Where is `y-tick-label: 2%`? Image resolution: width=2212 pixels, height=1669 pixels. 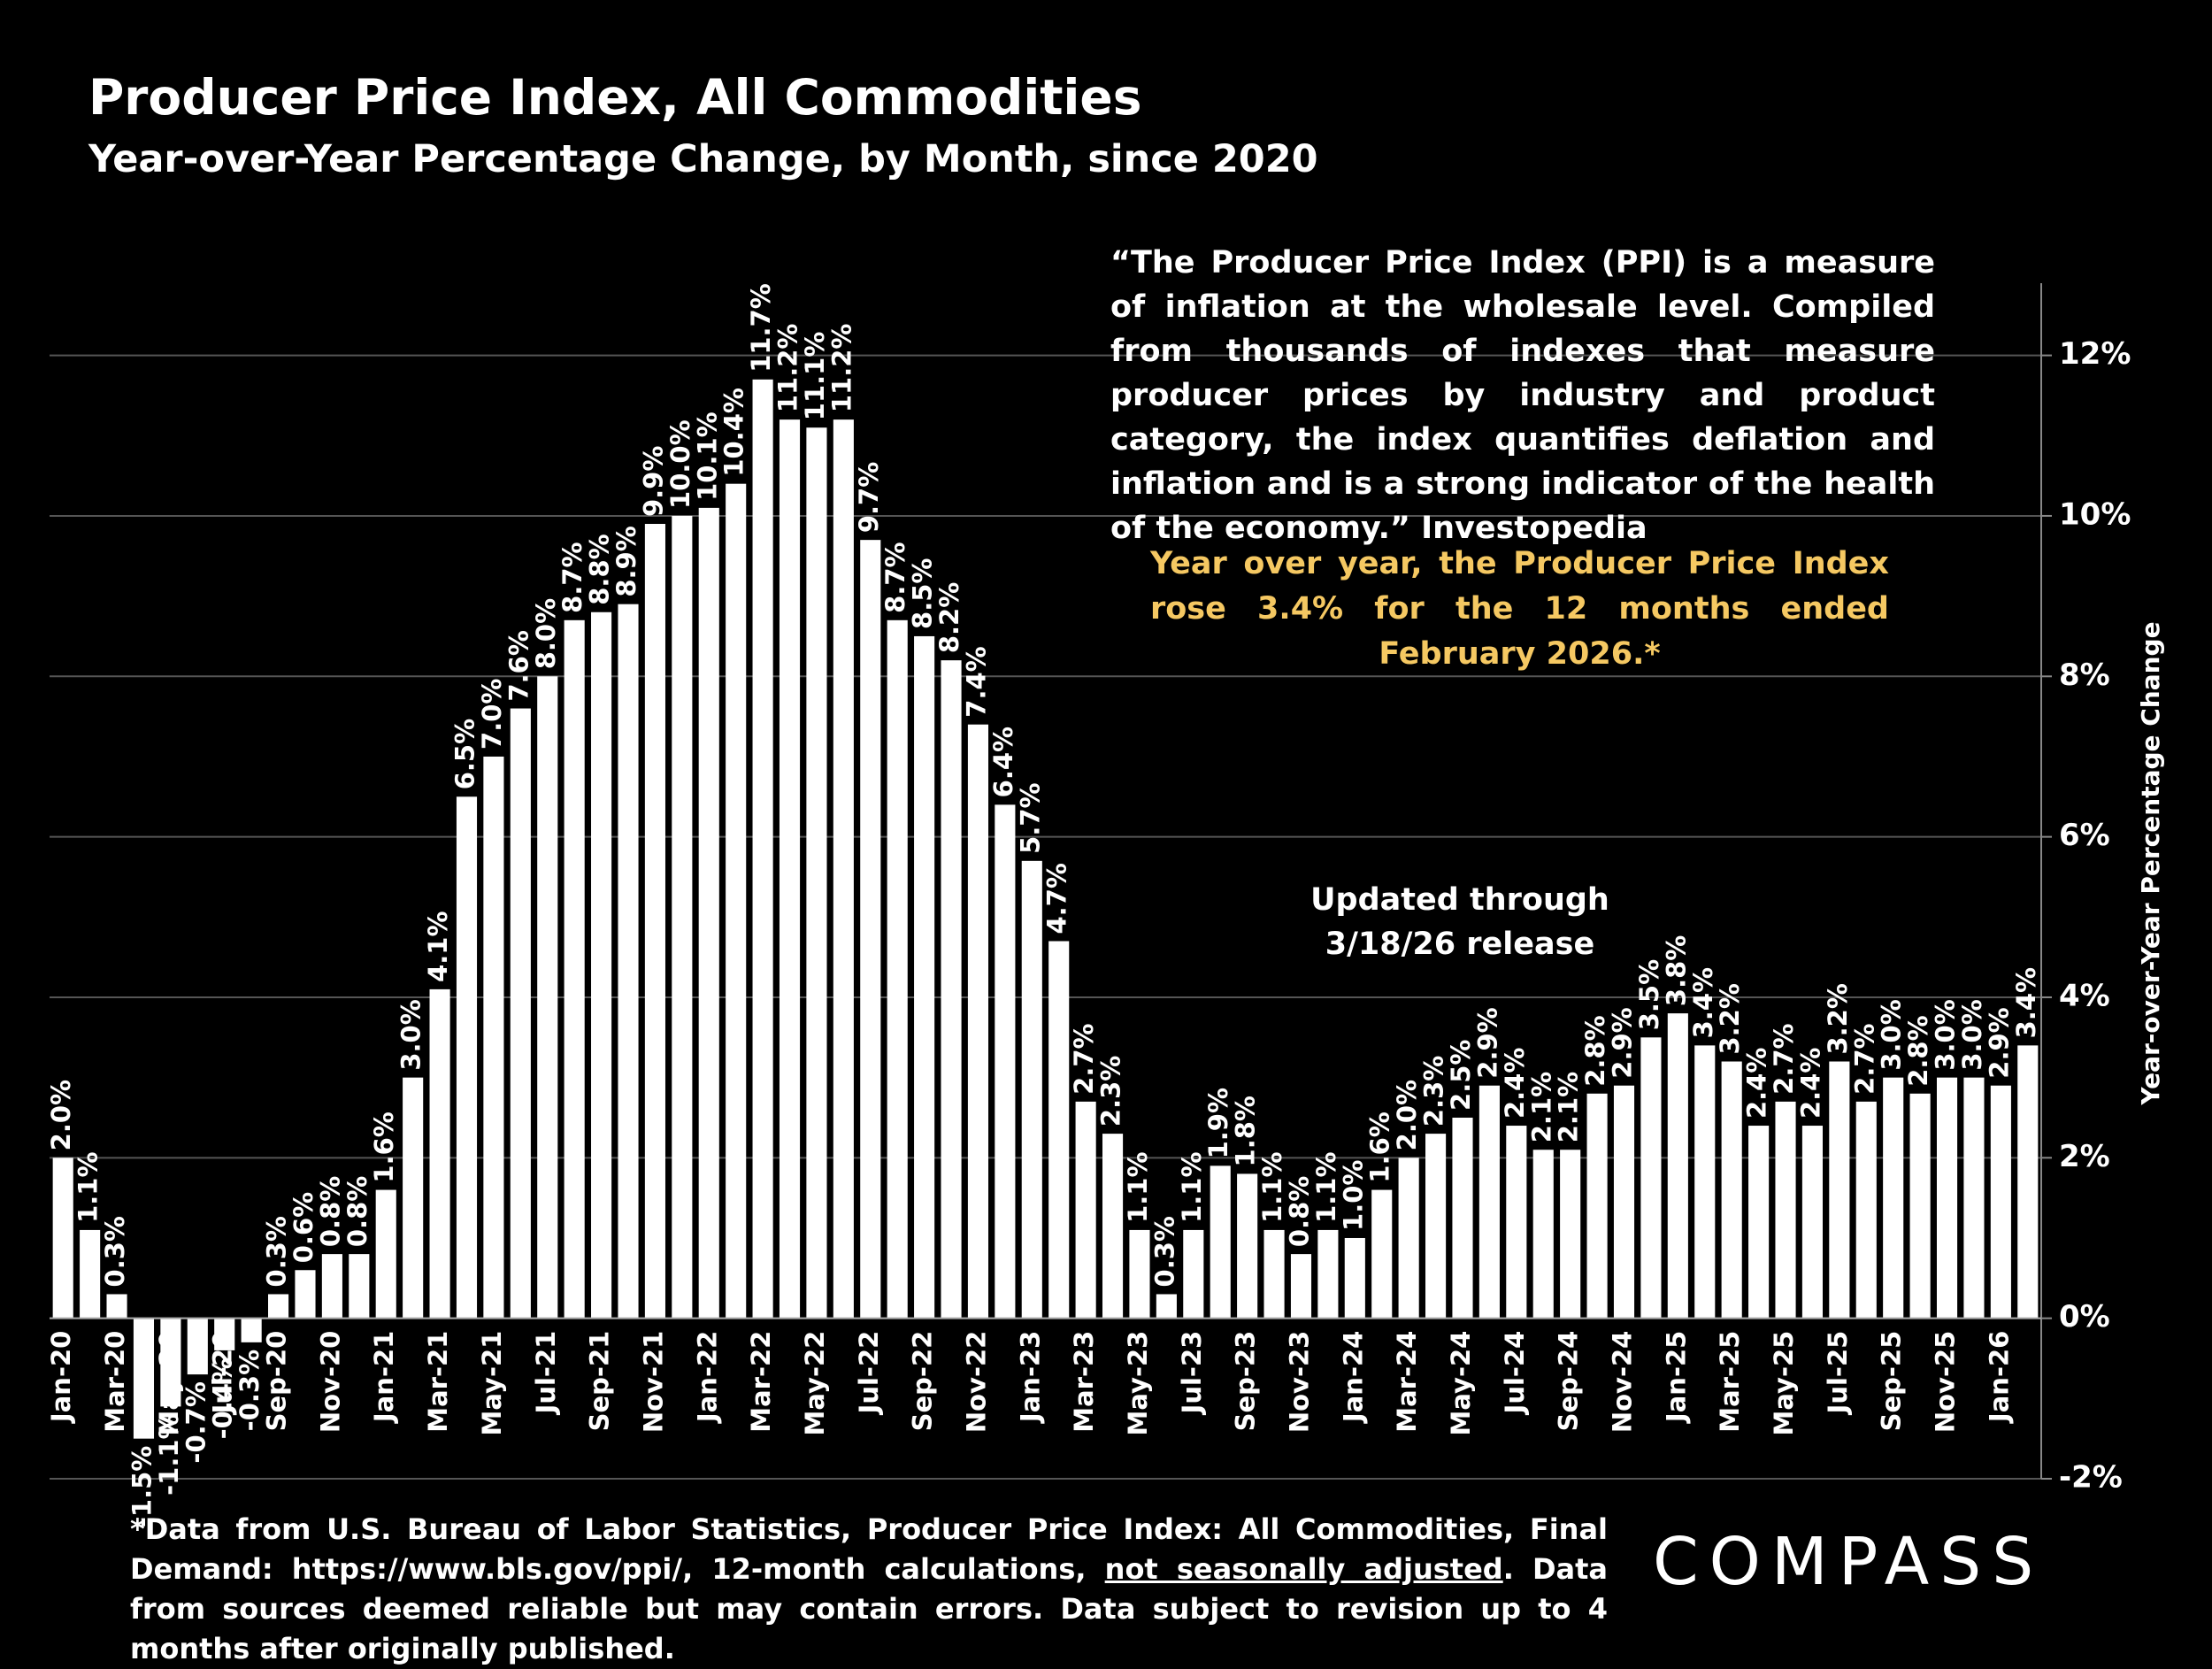
y-tick-label: 2% is located at coordinates (2085, 1156).